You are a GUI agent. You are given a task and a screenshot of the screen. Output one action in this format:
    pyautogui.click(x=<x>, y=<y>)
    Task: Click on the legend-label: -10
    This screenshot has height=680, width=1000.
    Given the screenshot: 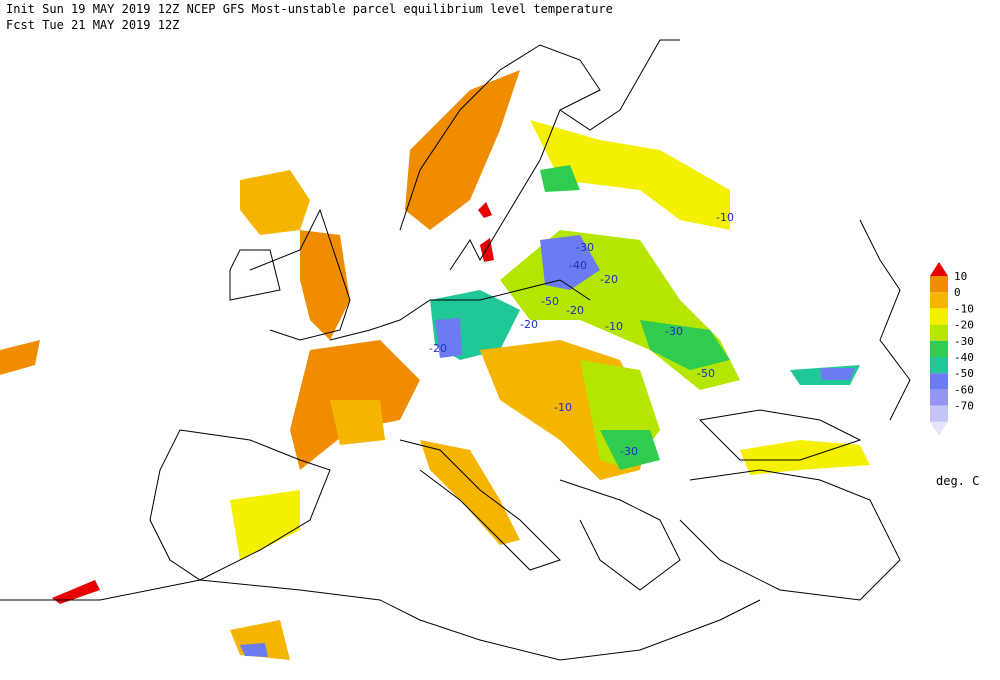 What is the action you would take?
    pyautogui.click(x=964, y=308)
    